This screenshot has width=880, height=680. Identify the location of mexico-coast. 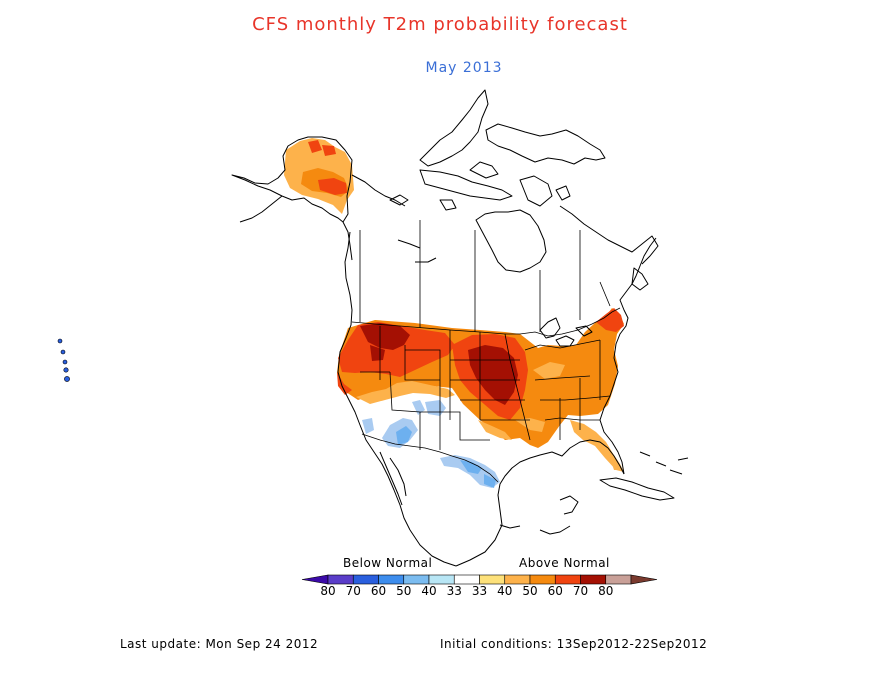
(517, 503).